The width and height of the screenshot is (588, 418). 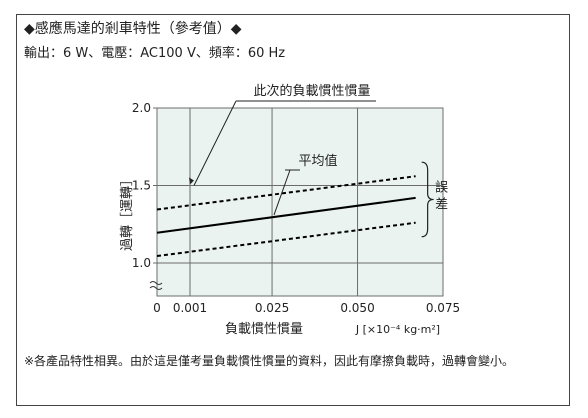 What do you see at coordinates (190, 308) in the screenshot?
I see `x-tick-label: 0.001` at bounding box center [190, 308].